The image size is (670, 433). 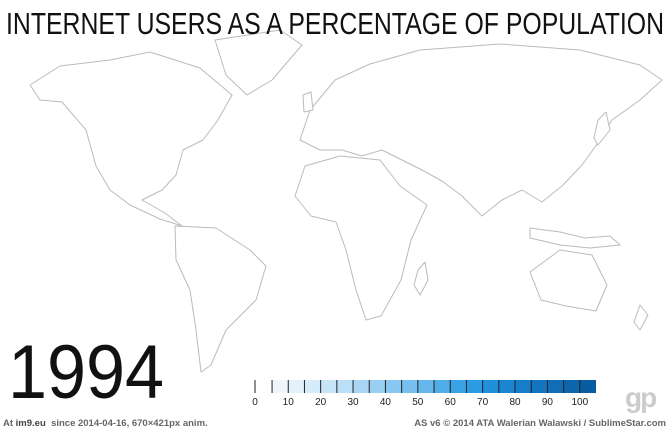 What do you see at coordinates (8, 423) in the screenshot?
I see `footer-prefix: At` at bounding box center [8, 423].